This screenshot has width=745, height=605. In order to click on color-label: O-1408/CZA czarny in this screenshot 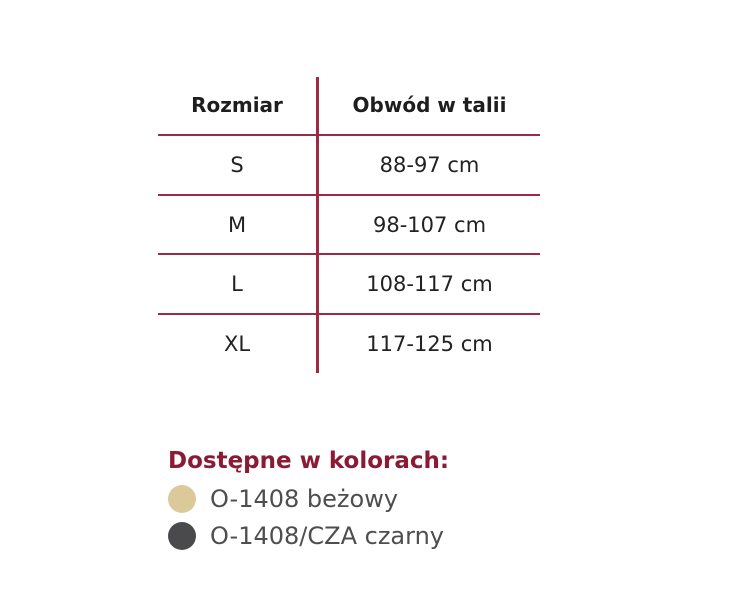, I will do `click(327, 536)`.